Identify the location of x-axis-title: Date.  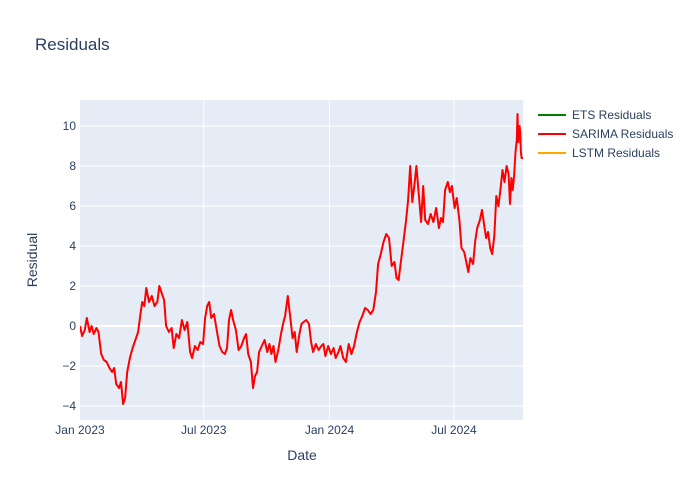
(302, 455).